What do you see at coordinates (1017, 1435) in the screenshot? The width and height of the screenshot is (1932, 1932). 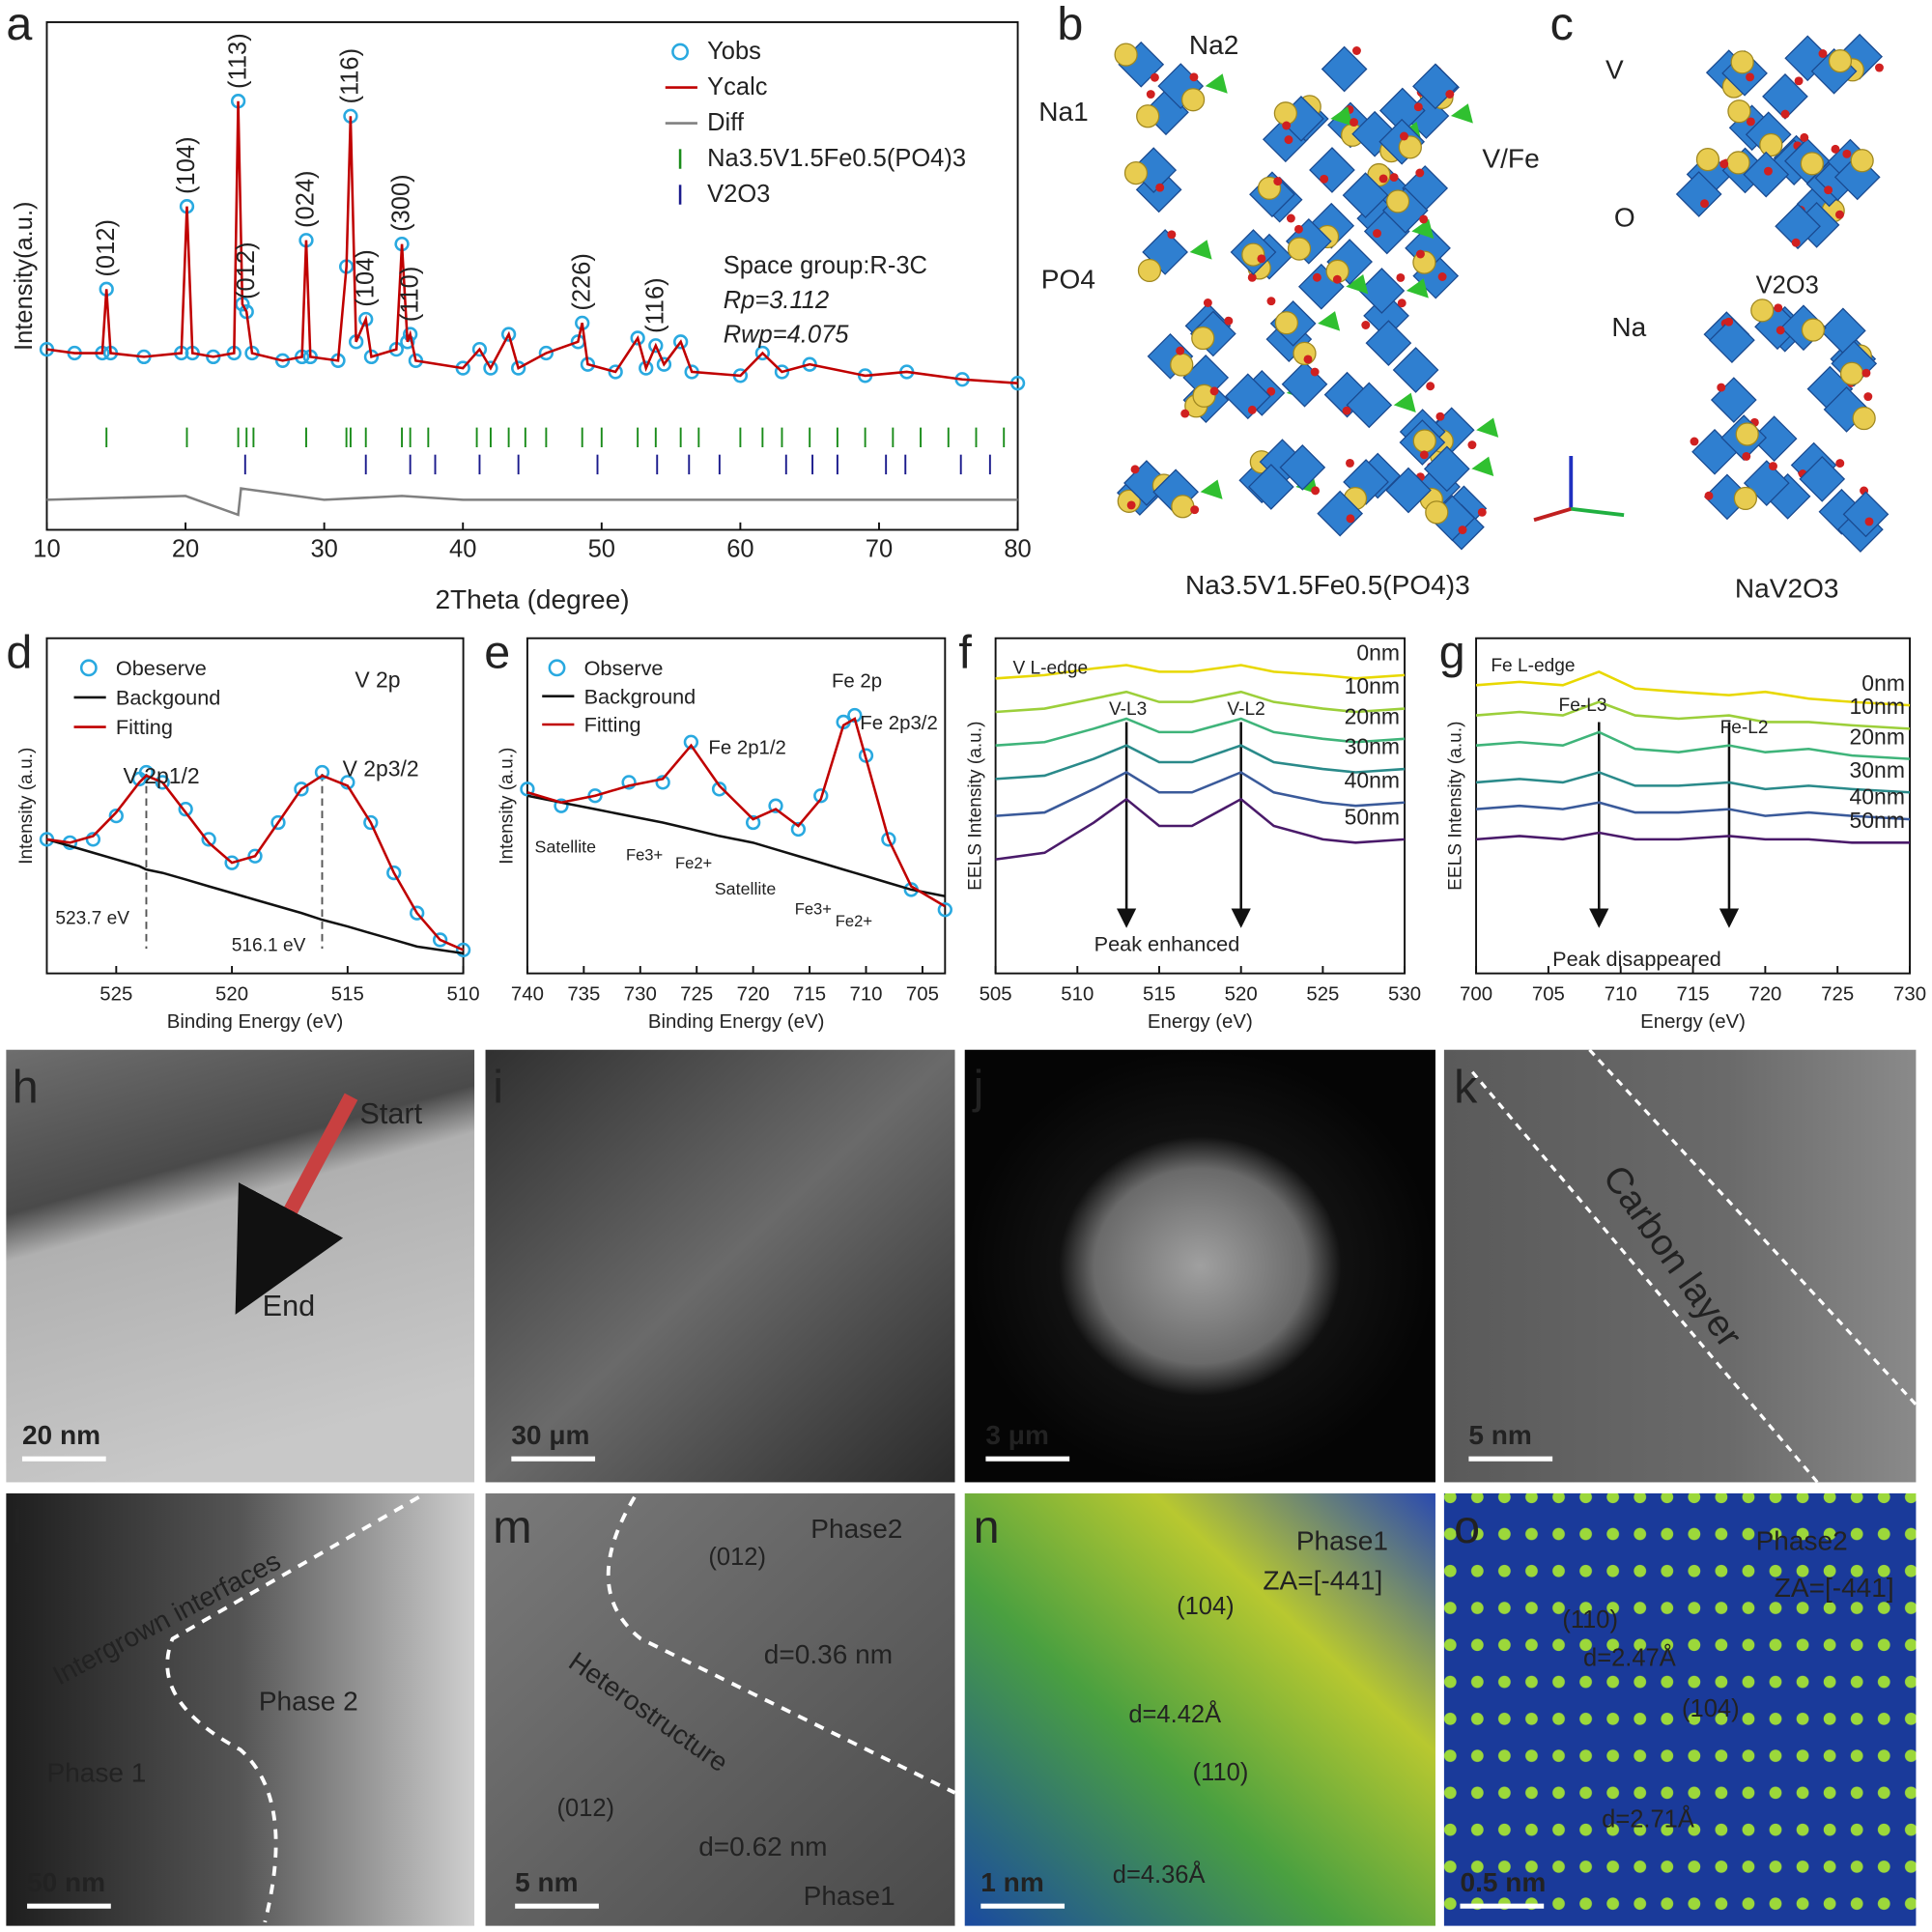 I see `panel-text: 3 μm` at bounding box center [1017, 1435].